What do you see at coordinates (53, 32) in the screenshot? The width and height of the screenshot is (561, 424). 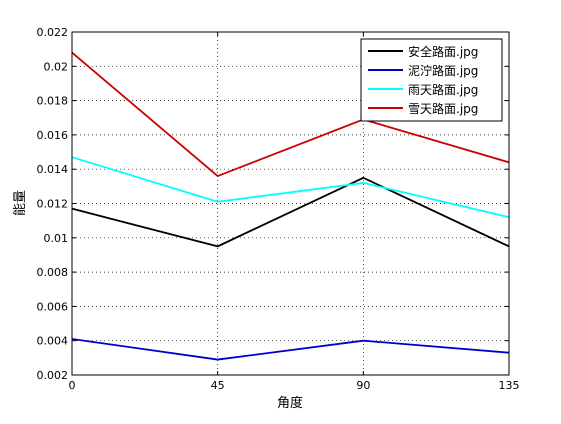 I see `y-tick-label: 0.022` at bounding box center [53, 32].